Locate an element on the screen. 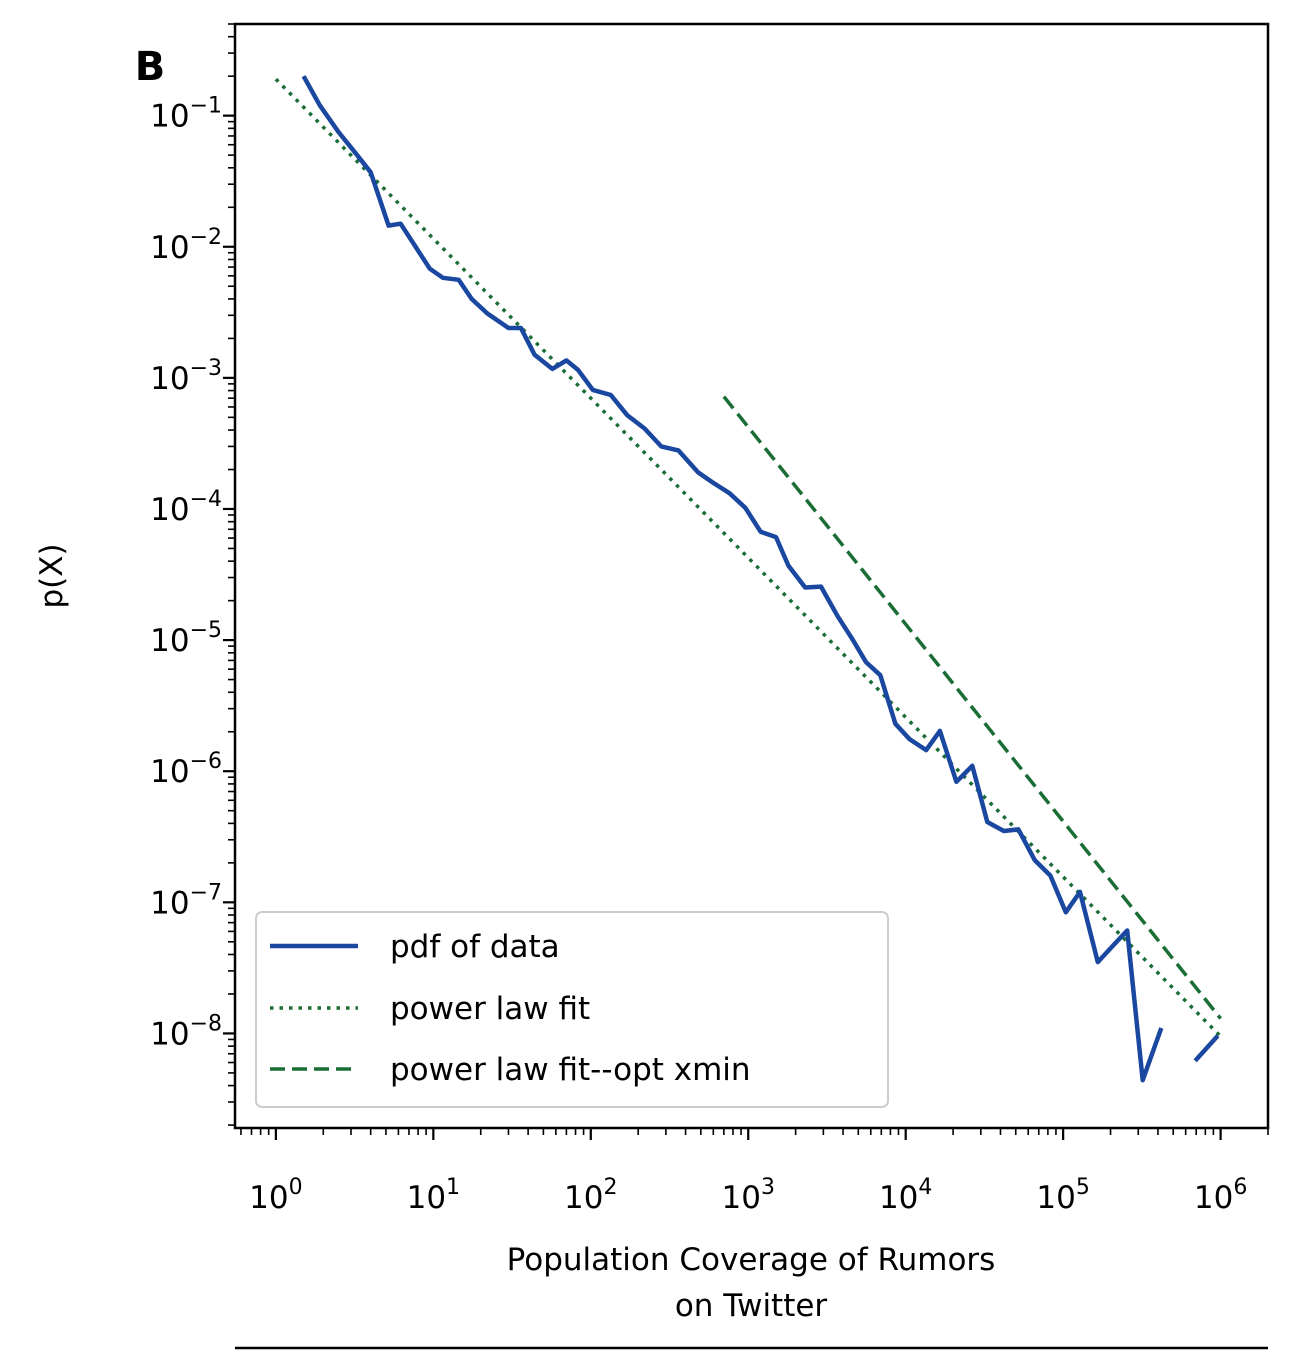  x-tick-label: 10² is located at coordinates (590, 1195).